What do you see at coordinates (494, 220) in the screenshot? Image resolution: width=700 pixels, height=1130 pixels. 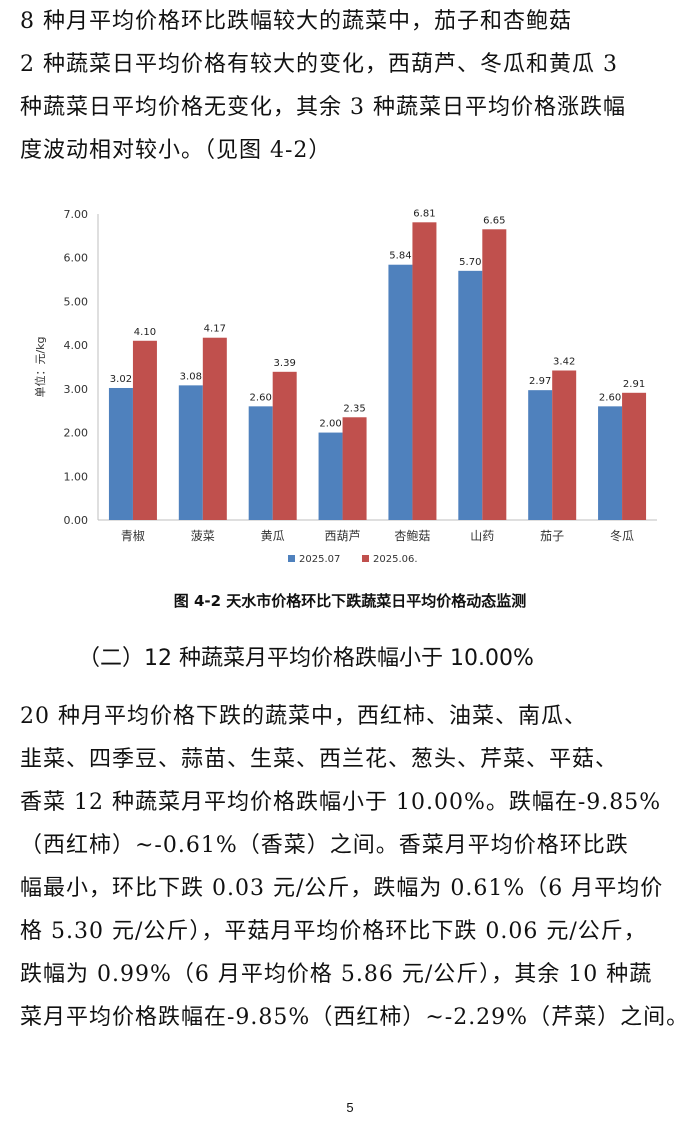 I see `bar-data-label: 6.65` at bounding box center [494, 220].